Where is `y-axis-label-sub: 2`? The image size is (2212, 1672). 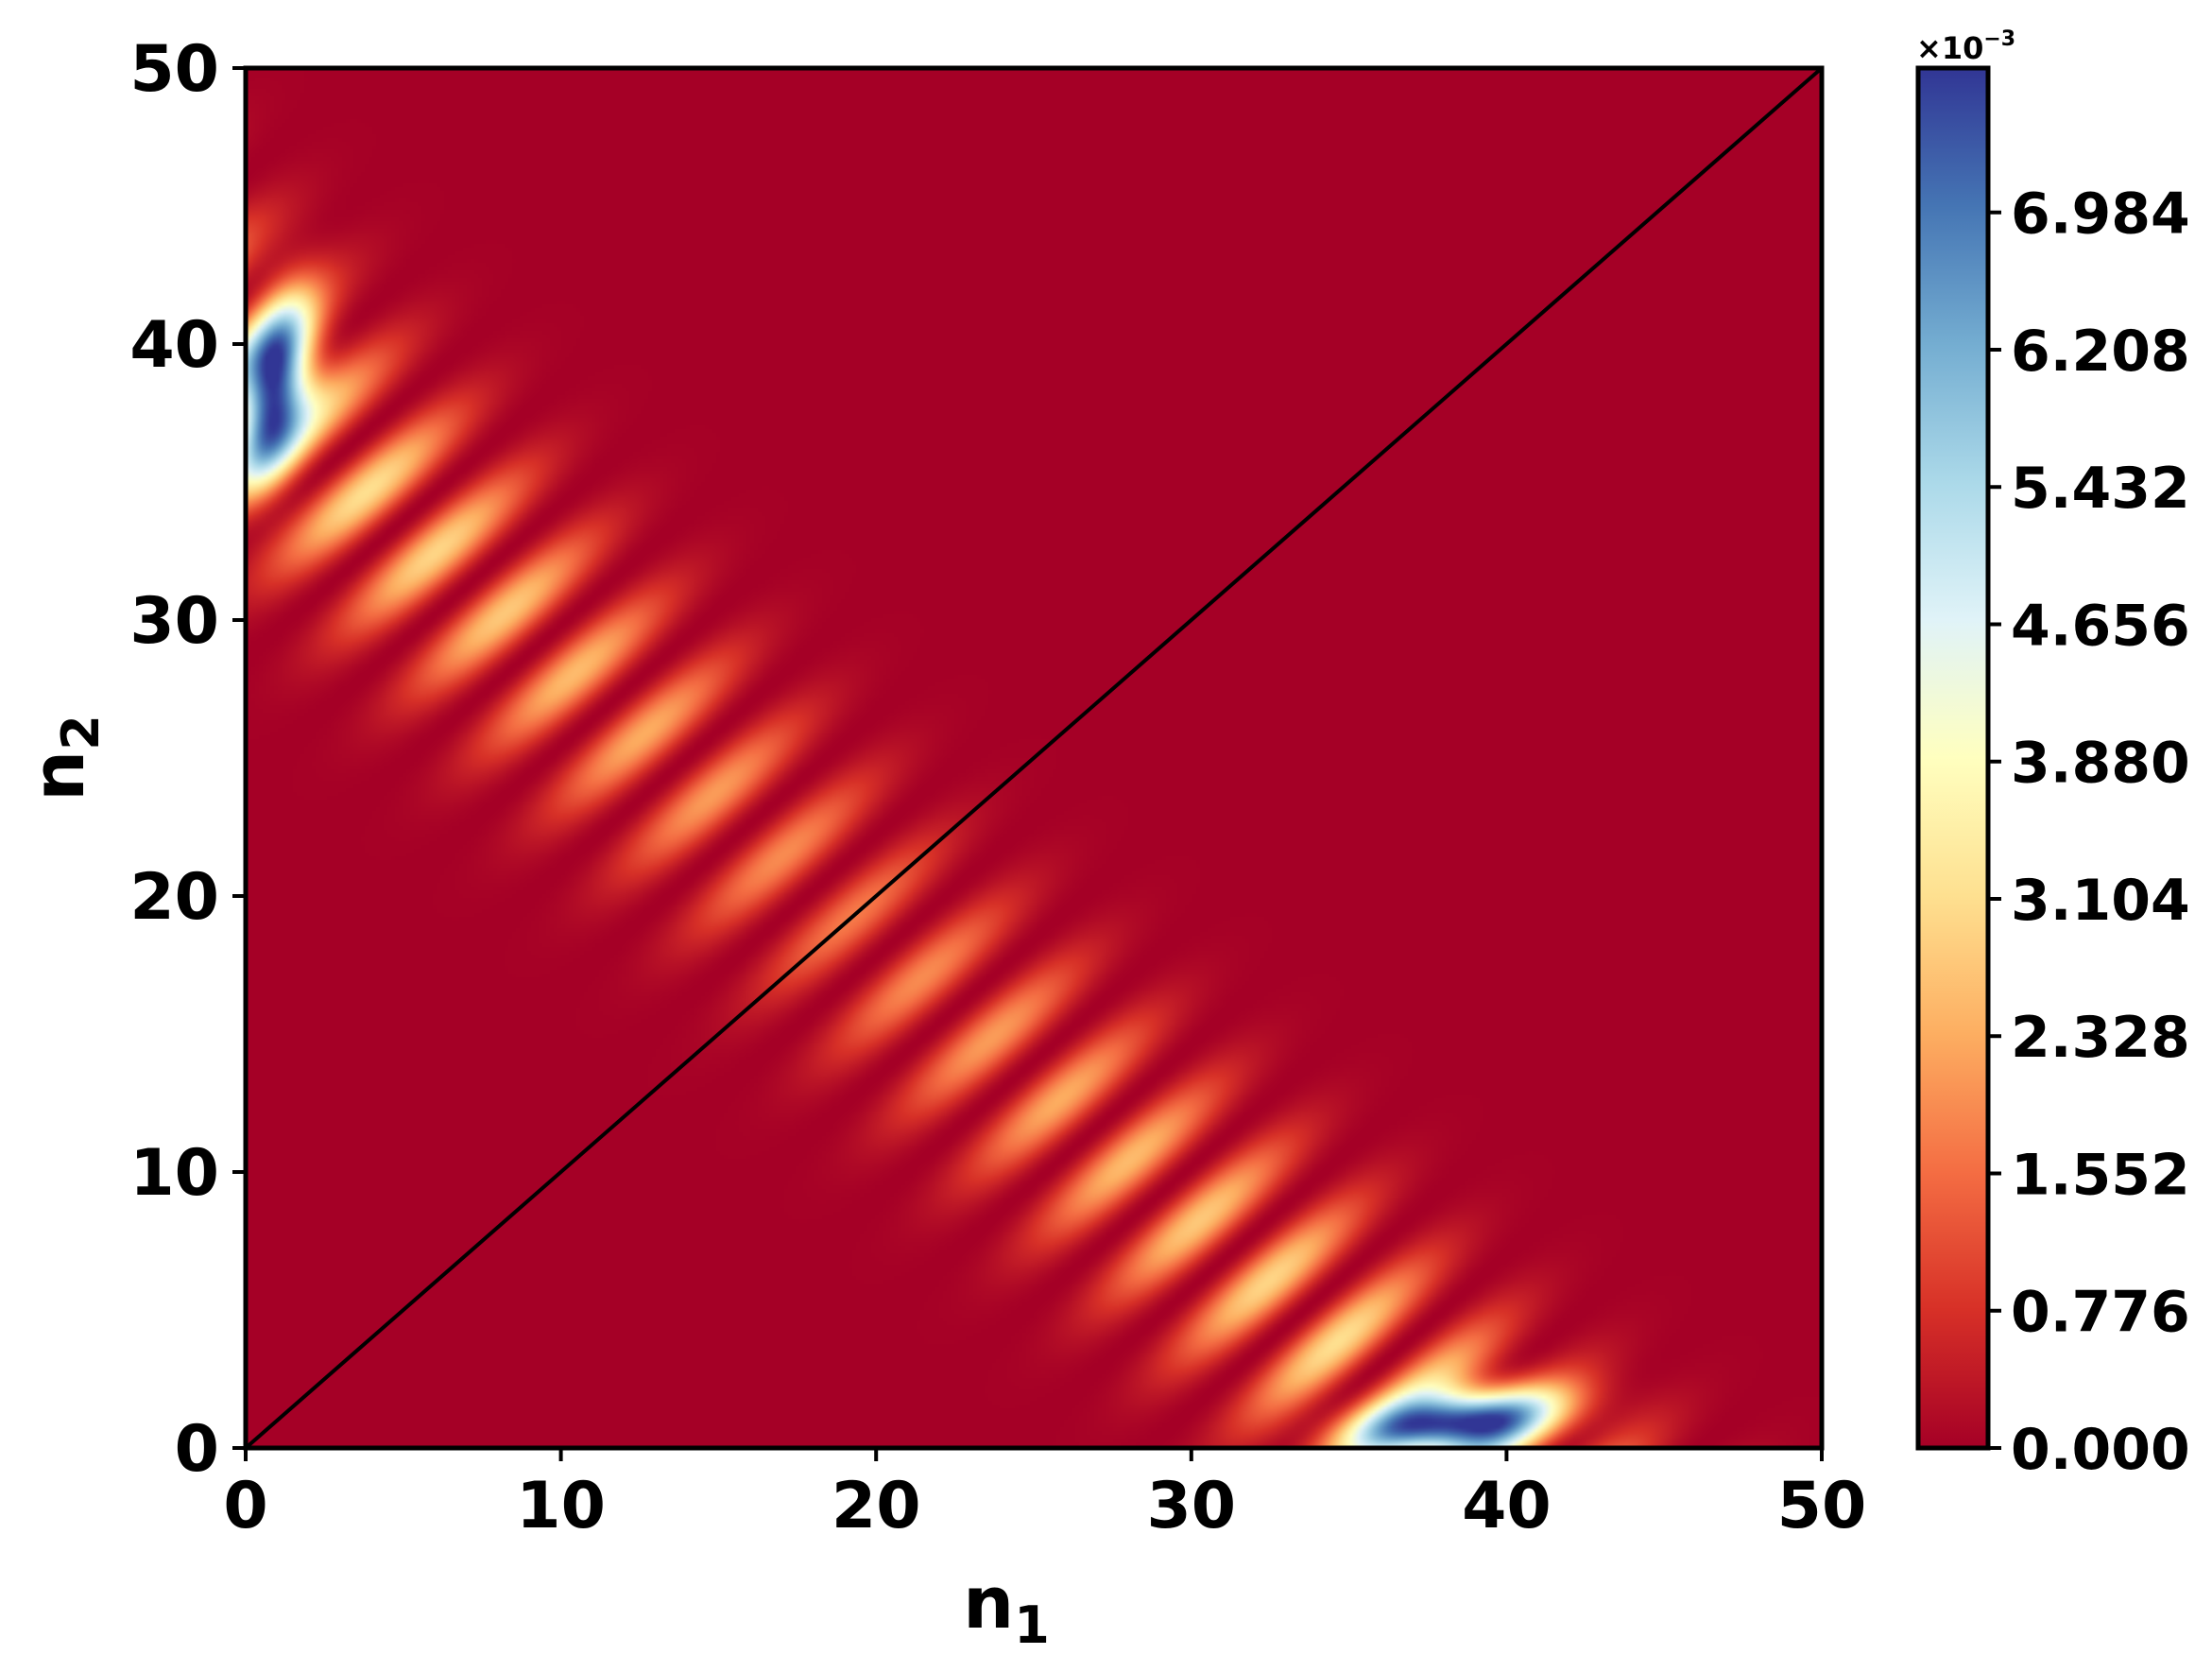 y-axis-label-sub: 2 is located at coordinates (81, 732).